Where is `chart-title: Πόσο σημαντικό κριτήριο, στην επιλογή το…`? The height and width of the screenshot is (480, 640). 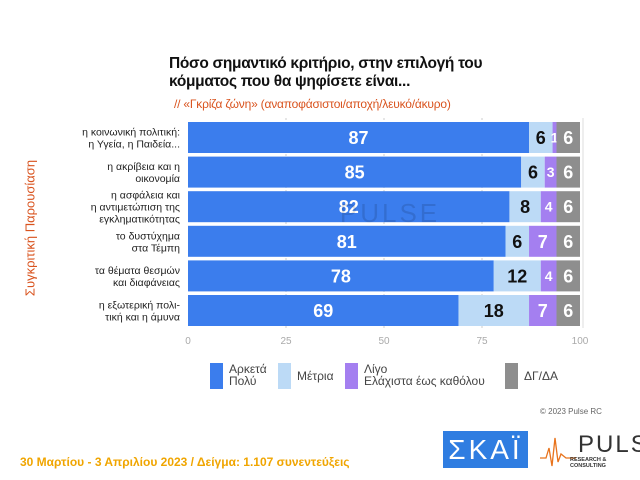 chart-title: Πόσο σημαντικό κριτήριο, στην επιλογή το… is located at coordinates (326, 72).